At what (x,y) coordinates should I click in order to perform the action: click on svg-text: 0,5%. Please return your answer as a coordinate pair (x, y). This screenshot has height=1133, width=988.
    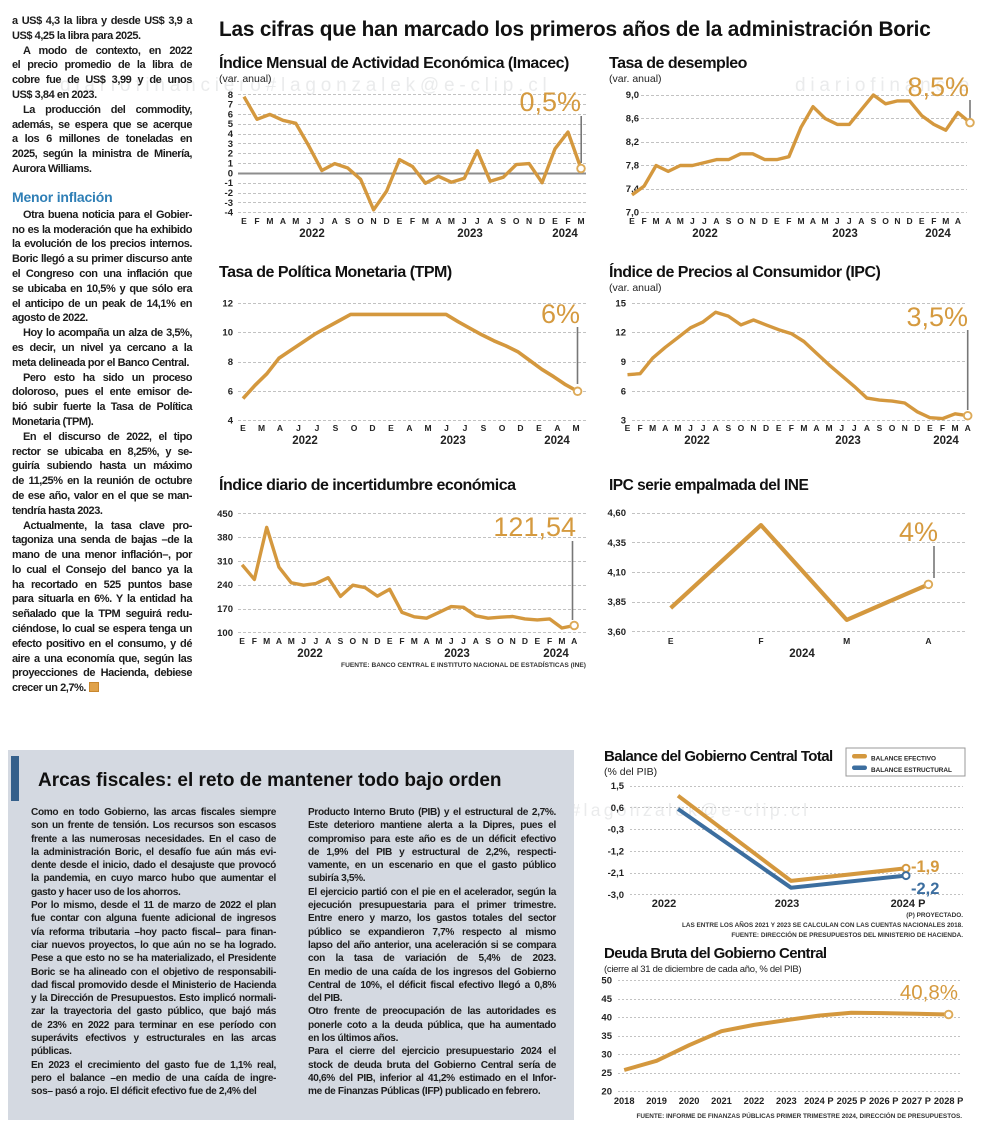
    Looking at the image, I should click on (550, 102).